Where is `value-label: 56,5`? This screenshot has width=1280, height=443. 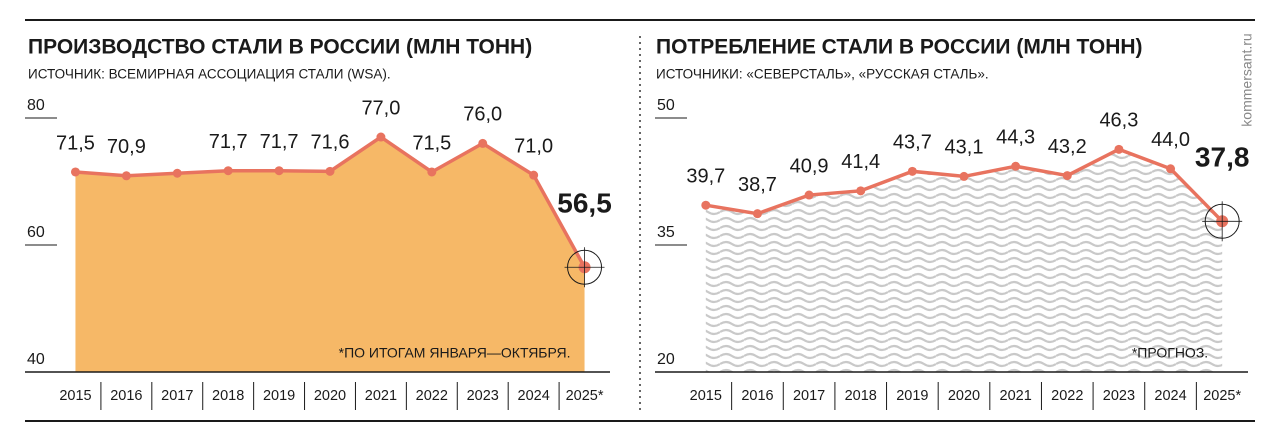 value-label: 56,5 is located at coordinates (584, 203).